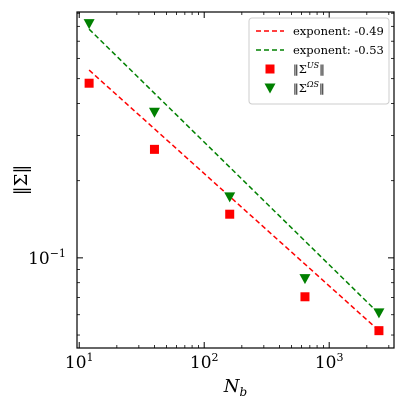 The width and height of the screenshot is (407, 407). I want to click on x-tick-label-0: 10¹, so click(79, 362).